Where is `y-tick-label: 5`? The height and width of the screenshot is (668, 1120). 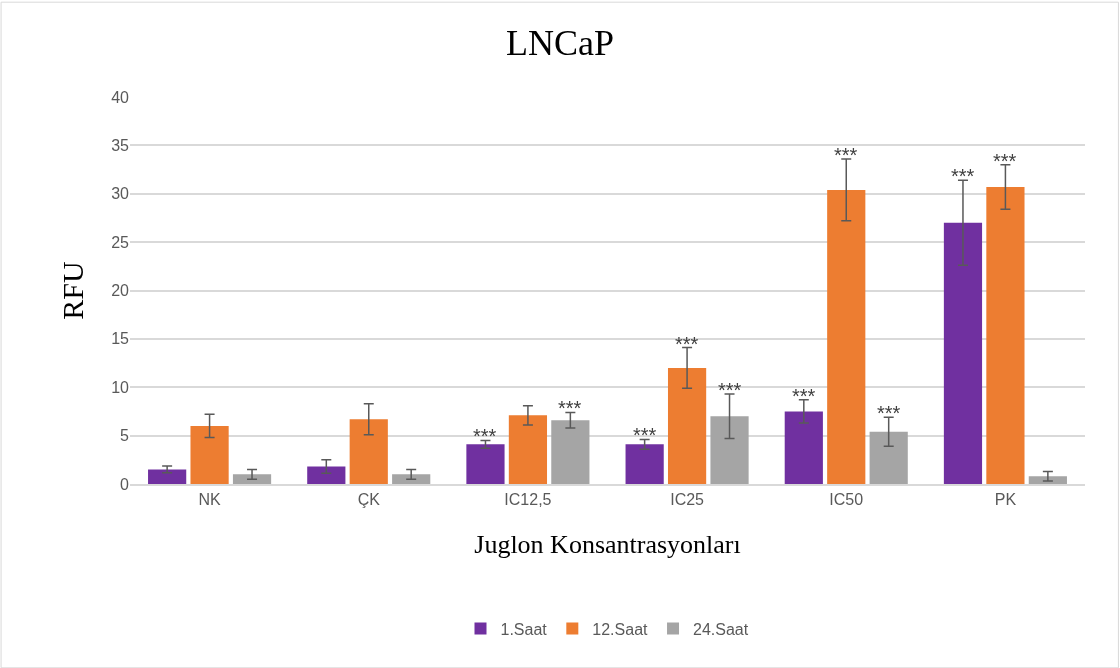
y-tick-label: 5 is located at coordinates (125, 436).